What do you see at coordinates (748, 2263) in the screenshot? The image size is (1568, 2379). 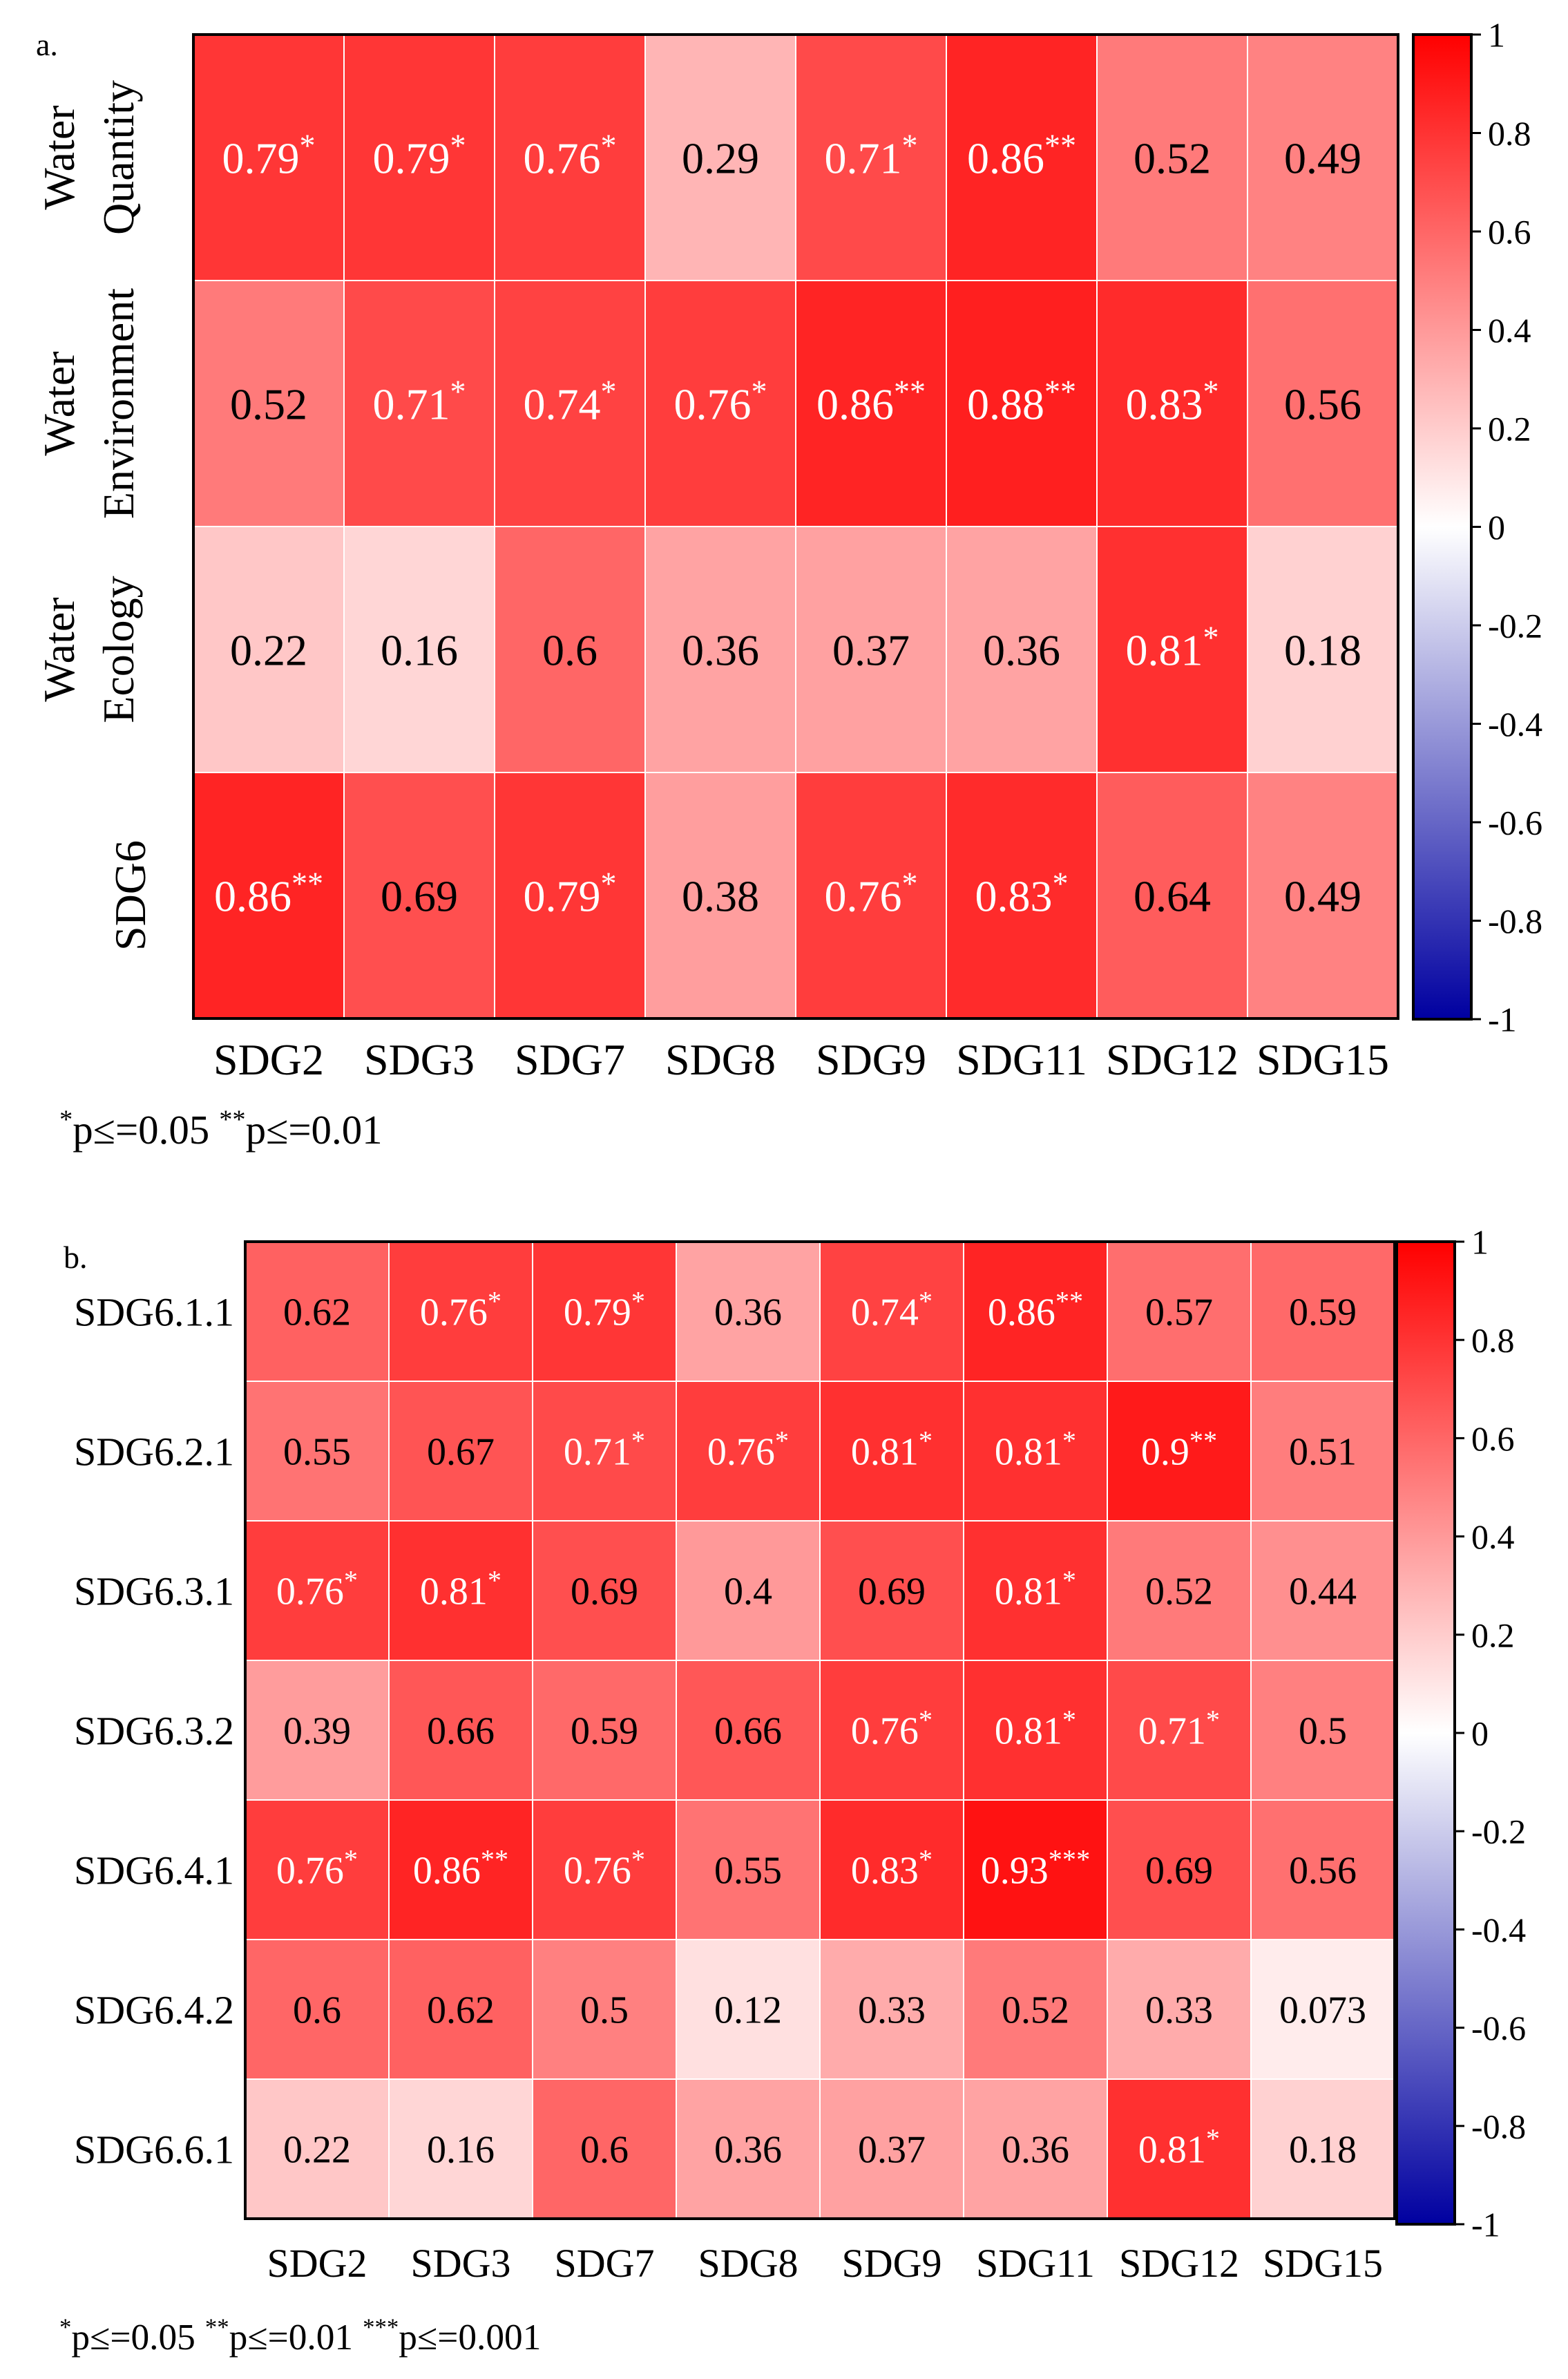 I see `column-label: SDG8` at bounding box center [748, 2263].